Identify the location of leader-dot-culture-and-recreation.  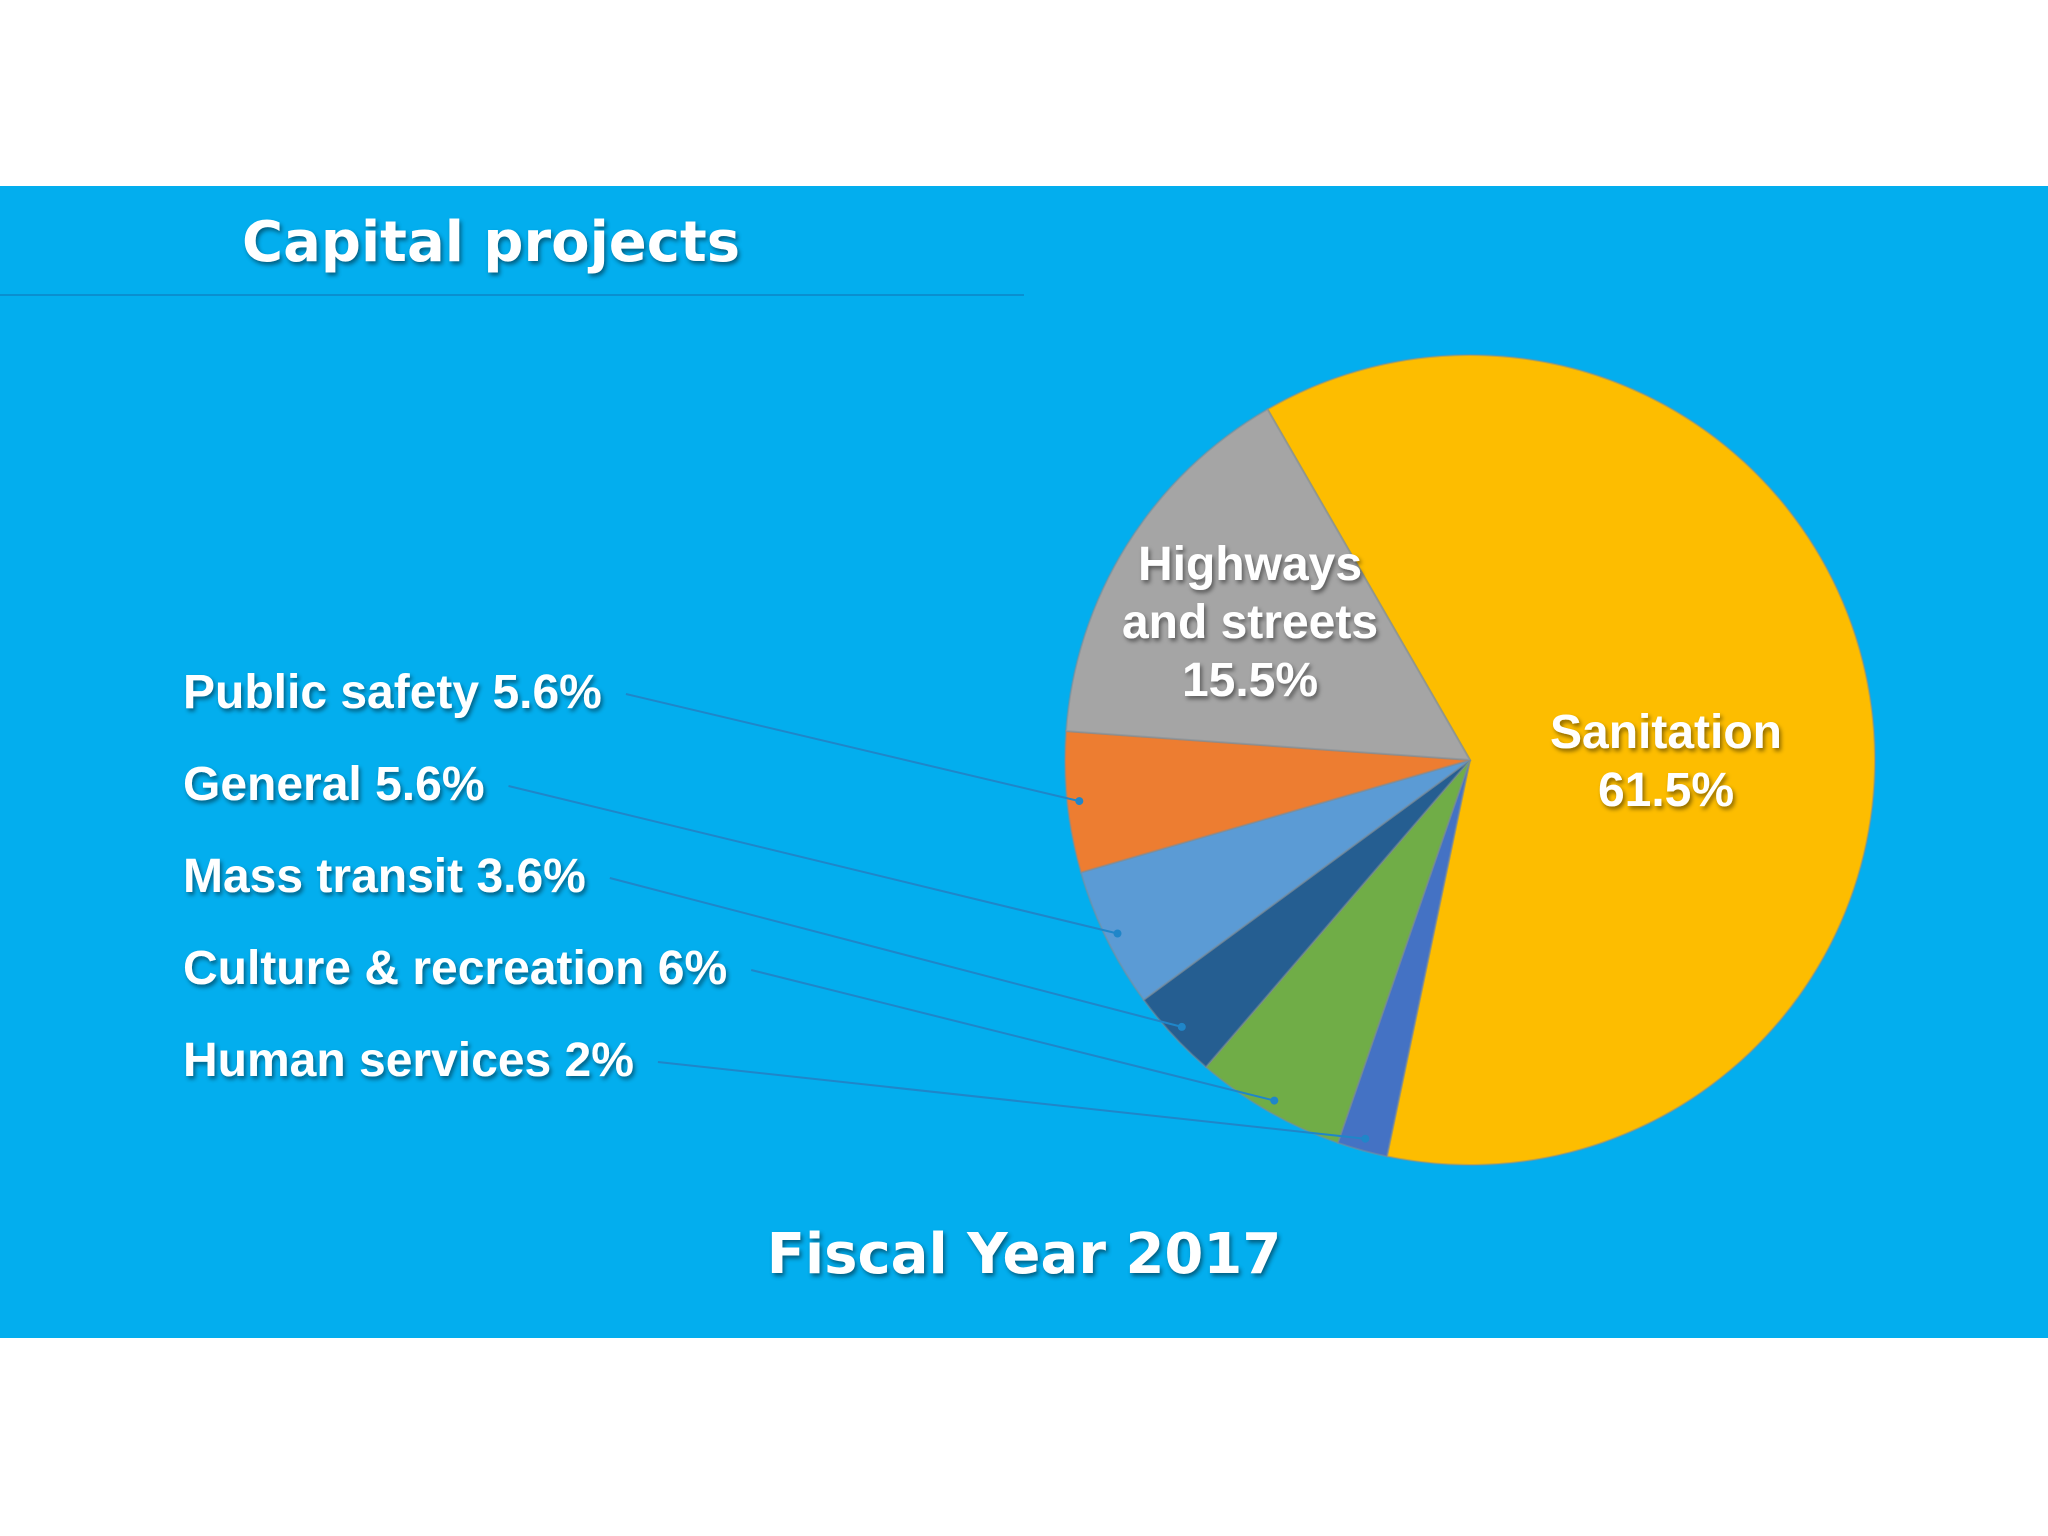
(1274, 1100).